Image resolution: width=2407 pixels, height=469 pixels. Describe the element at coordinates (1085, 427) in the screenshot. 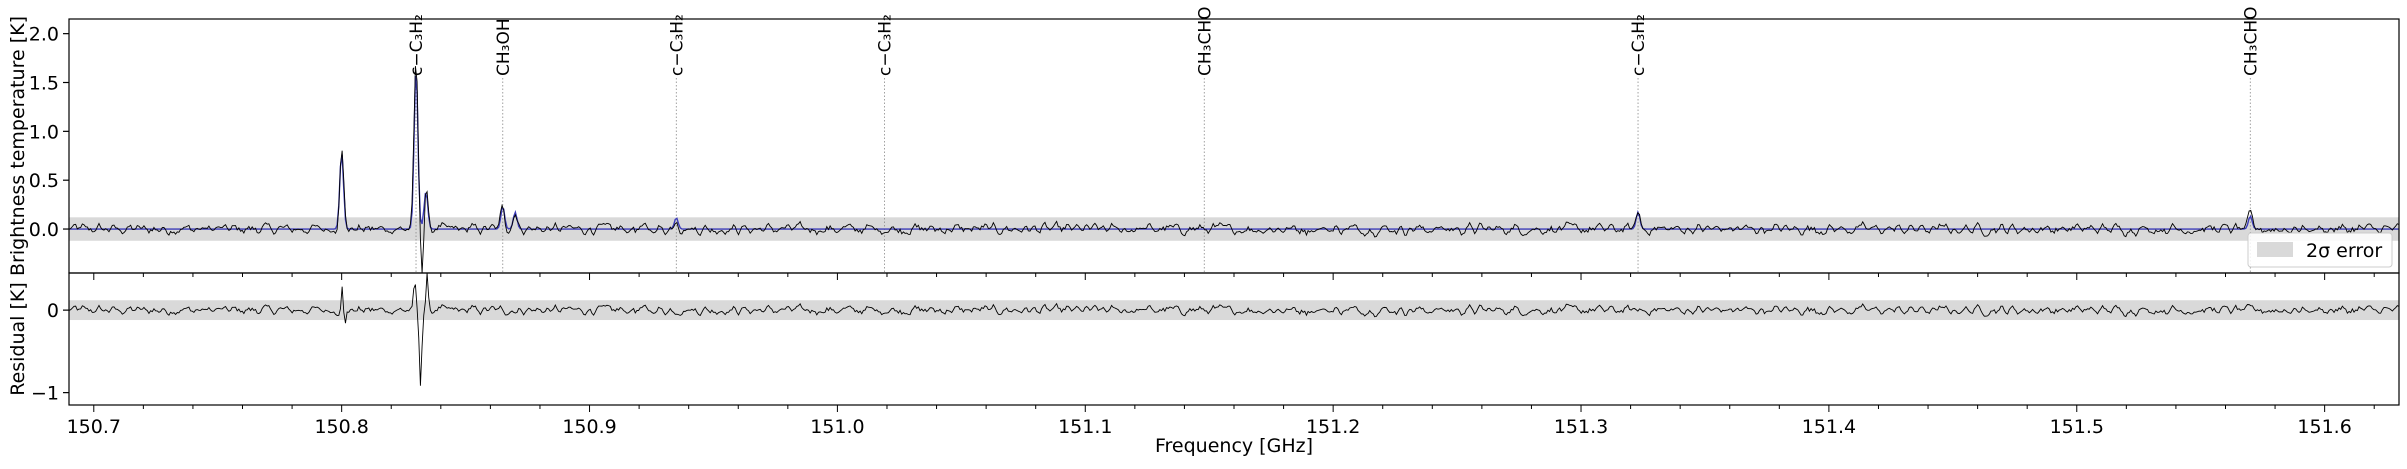

I see `x-tick-label: 151.1` at that location.